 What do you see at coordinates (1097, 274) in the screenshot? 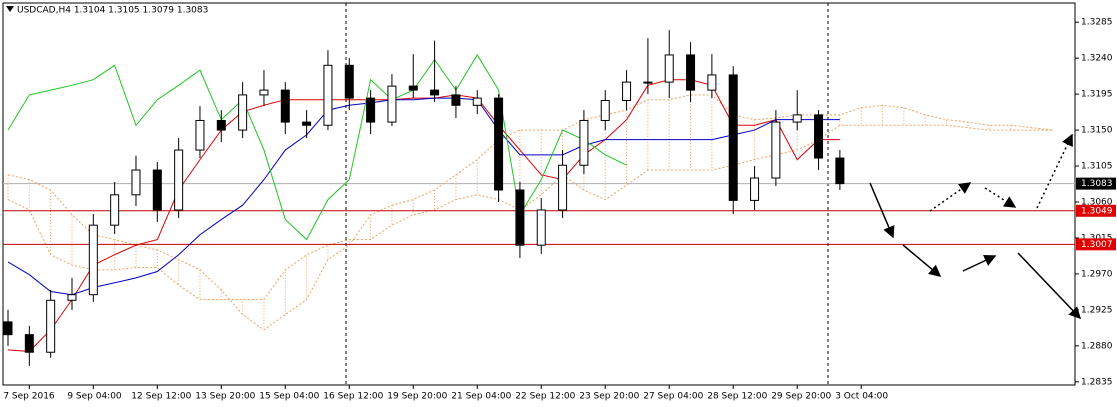
I see `y-tick-label: 1.2970` at bounding box center [1097, 274].